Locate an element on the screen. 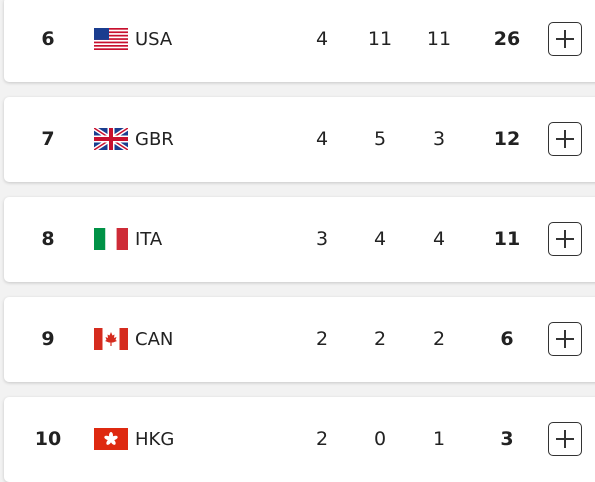 This screenshot has height=482, width=595. country-code: CAN is located at coordinates (154, 339).